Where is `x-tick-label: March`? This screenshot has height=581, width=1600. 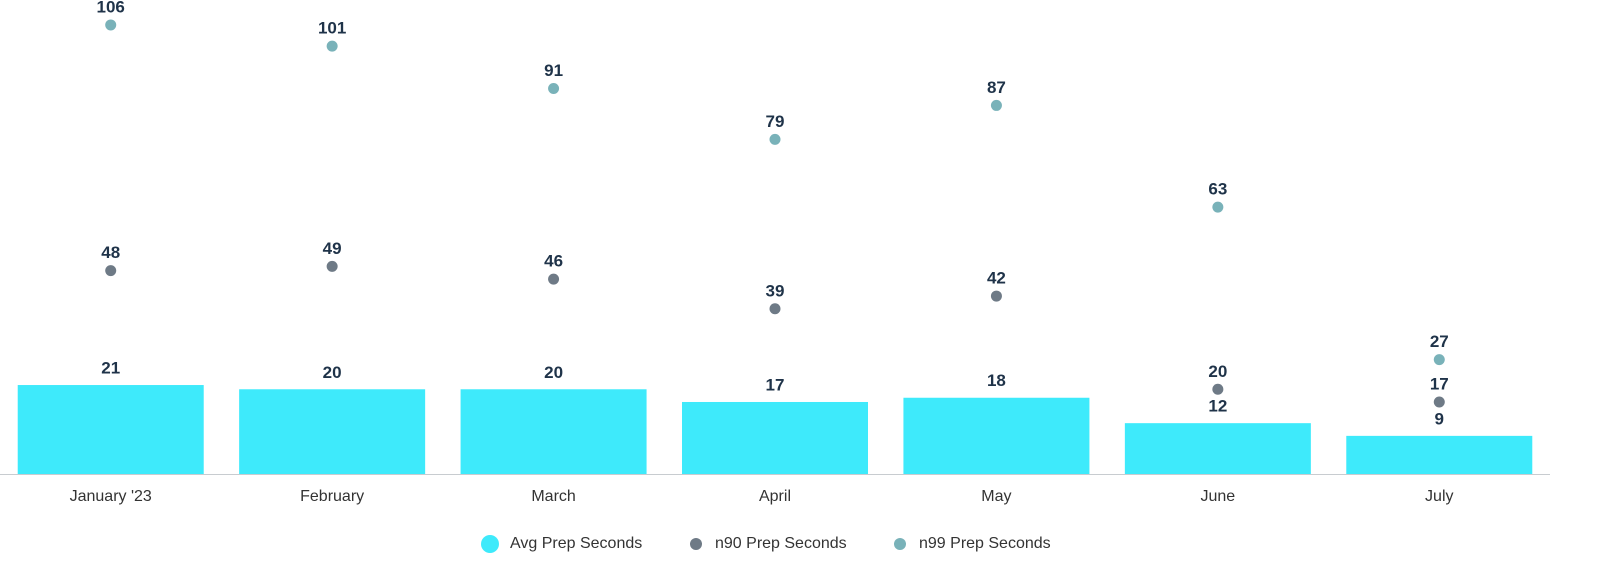
x-tick-label: March is located at coordinates (553, 496).